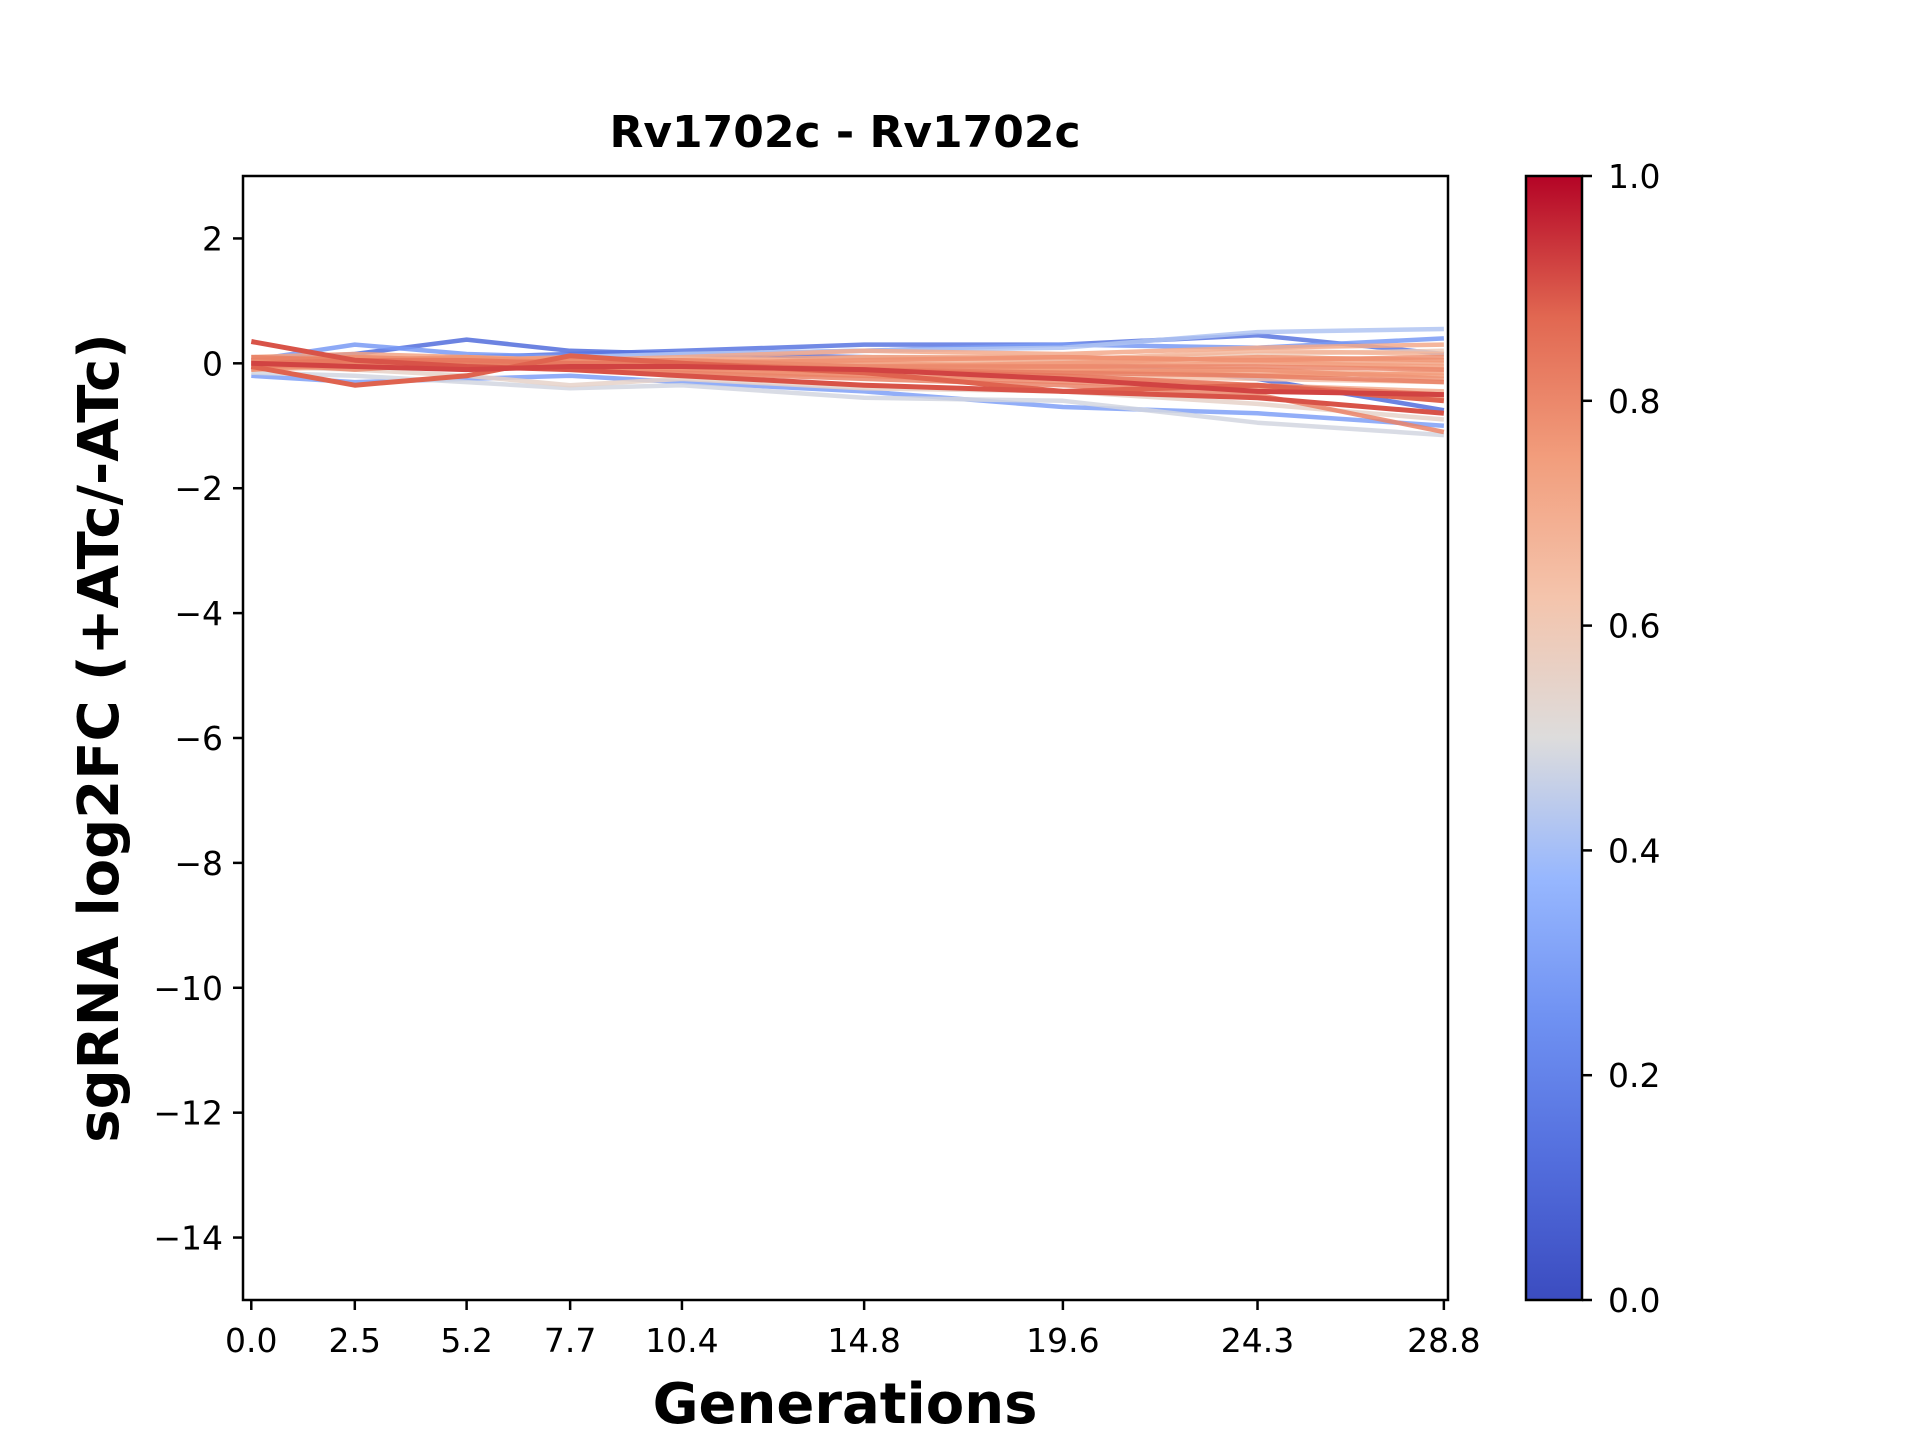 This screenshot has width=1920, height=1440. I want to click on x-axis-ticks: 0.0 2.5 5.2 7.7 10.4 14.8 19.6 24.3 28.8, so click(853, 1330).